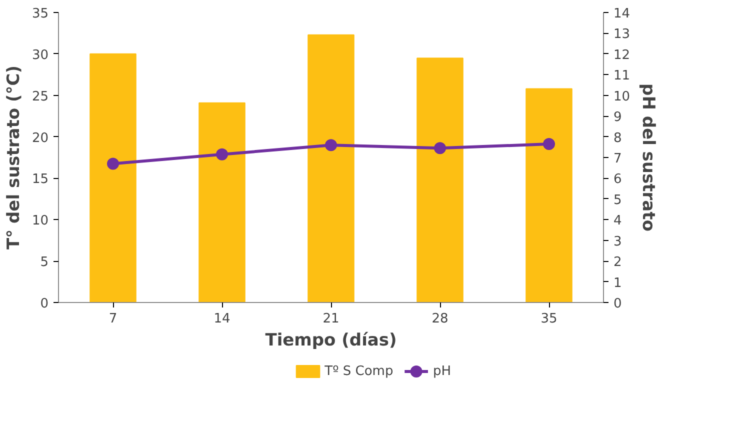 The height and width of the screenshot is (448, 749). Describe the element at coordinates (440, 319) in the screenshot. I see `x-tick-label: 28` at that location.